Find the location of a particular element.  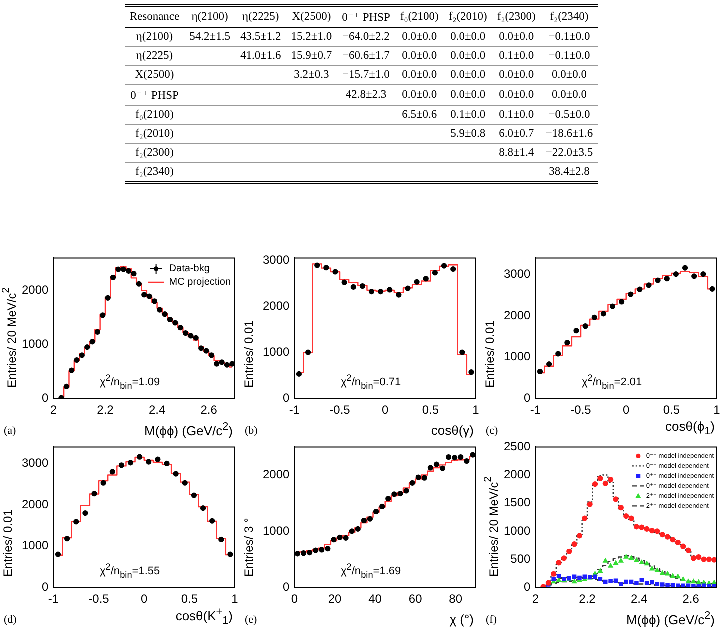

legend-label: Data-bkg is located at coordinates (189, 269).